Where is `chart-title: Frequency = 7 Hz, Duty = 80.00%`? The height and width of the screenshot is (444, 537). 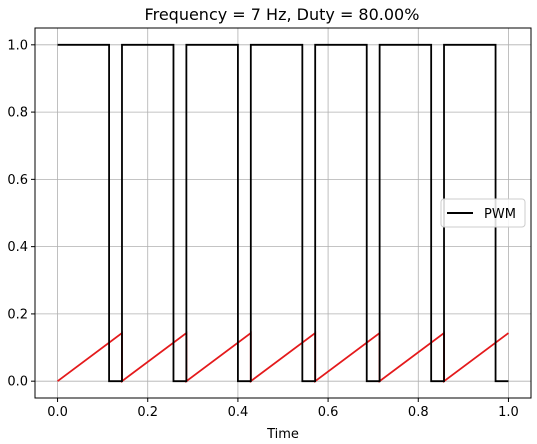
chart-title: Frequency = 7 Hz, Duty = 80.00% is located at coordinates (282, 14).